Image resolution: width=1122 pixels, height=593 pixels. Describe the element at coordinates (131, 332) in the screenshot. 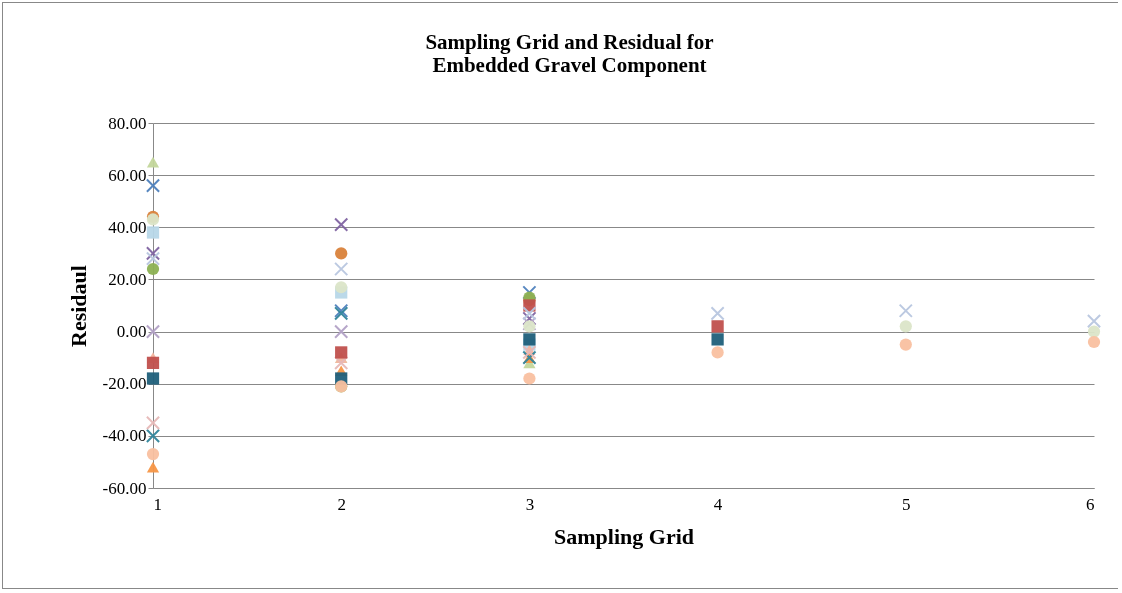

I see `y-tick-label: 0.00` at that location.